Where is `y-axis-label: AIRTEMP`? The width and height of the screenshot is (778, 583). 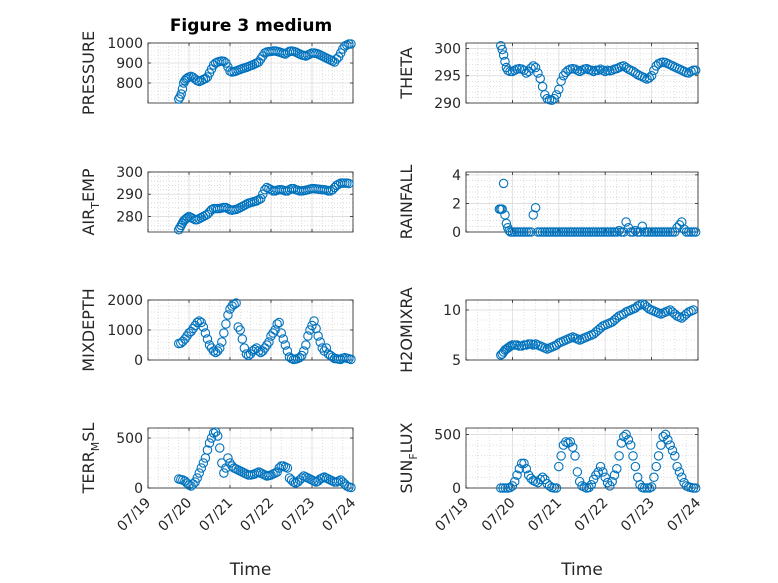 y-axis-label: AIRTEMP is located at coordinates (90, 201).